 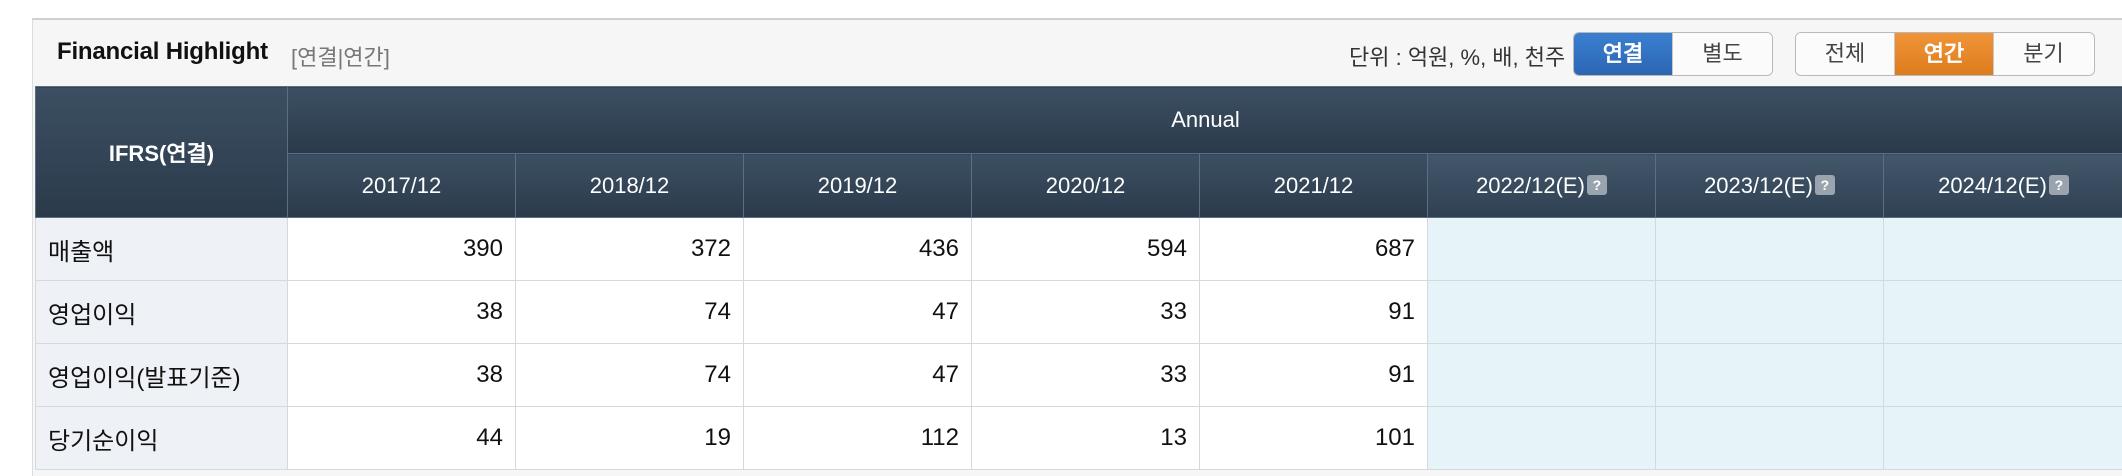 I want to click on column-header: 2020/12, so click(x=1086, y=186).